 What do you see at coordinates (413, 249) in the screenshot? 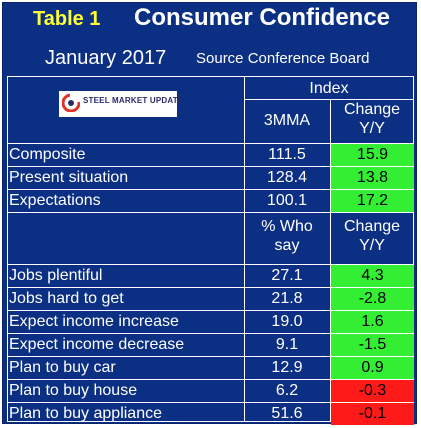
I see `table-border-right` at bounding box center [413, 249].